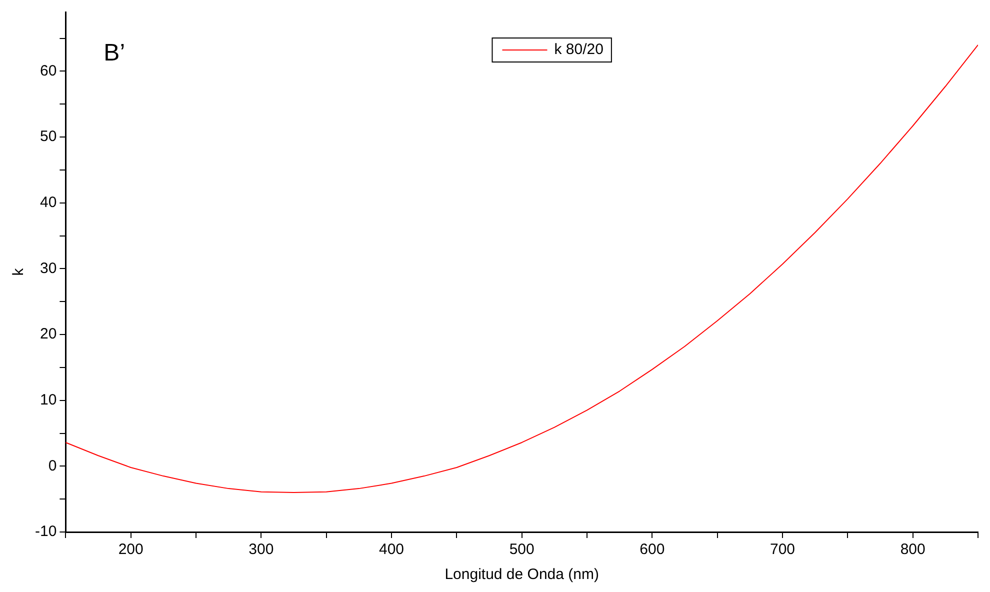  What do you see at coordinates (48, 203) in the screenshot?
I see `y-tick-label: 40` at bounding box center [48, 203].